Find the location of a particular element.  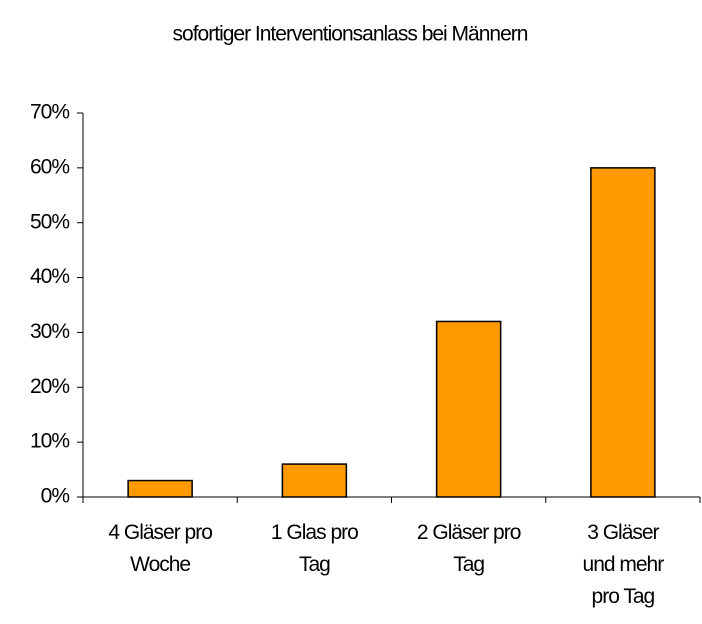

y-tick-label: 70% is located at coordinates (49, 112).